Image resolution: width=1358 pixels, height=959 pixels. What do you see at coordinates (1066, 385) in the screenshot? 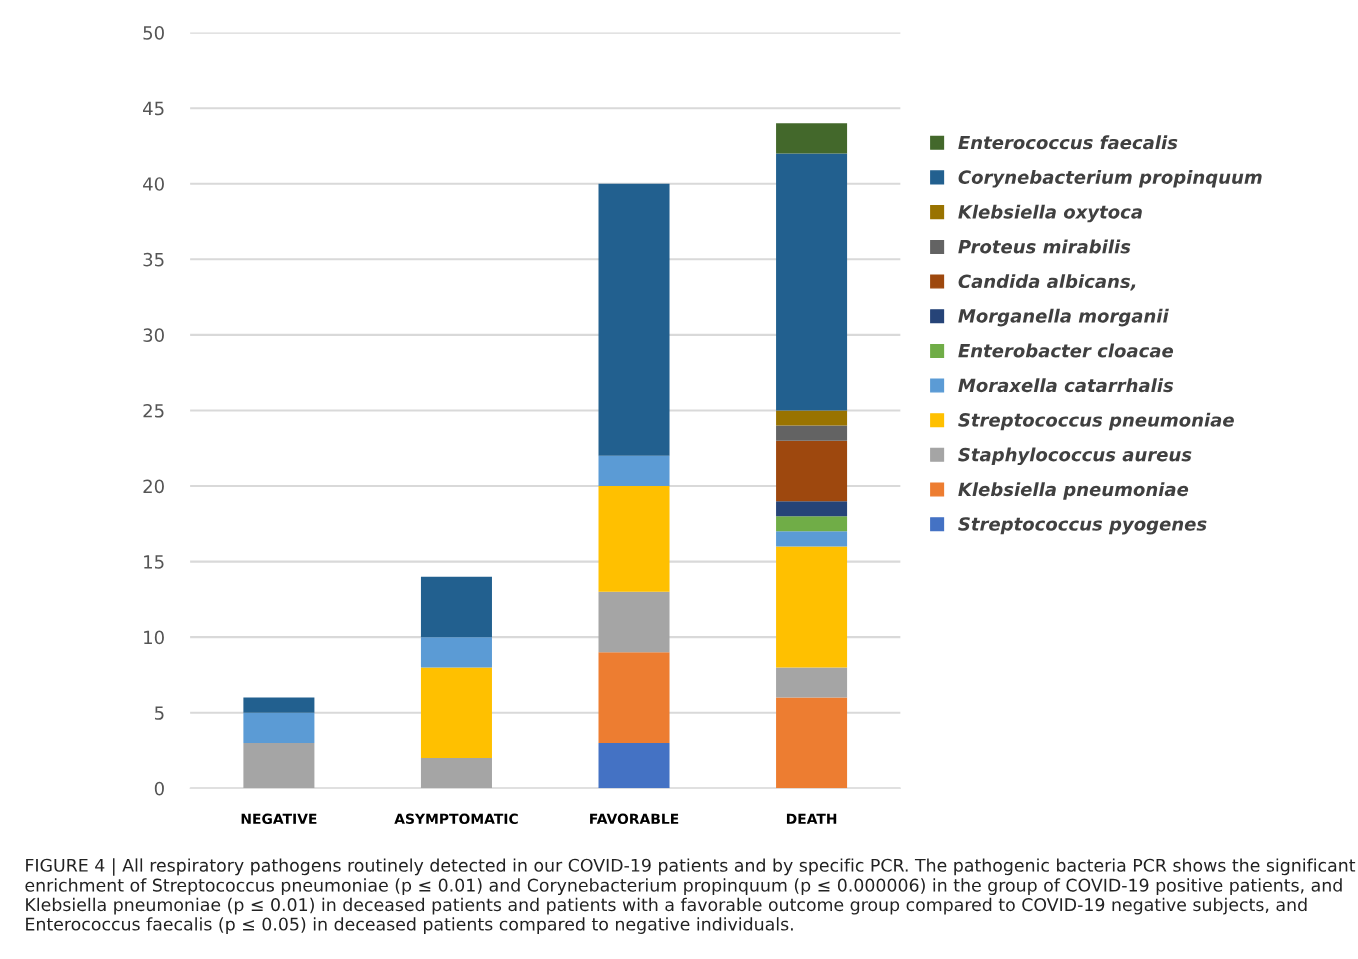
I see `legend-label: Moraxella catarrhalis` at bounding box center [1066, 385].